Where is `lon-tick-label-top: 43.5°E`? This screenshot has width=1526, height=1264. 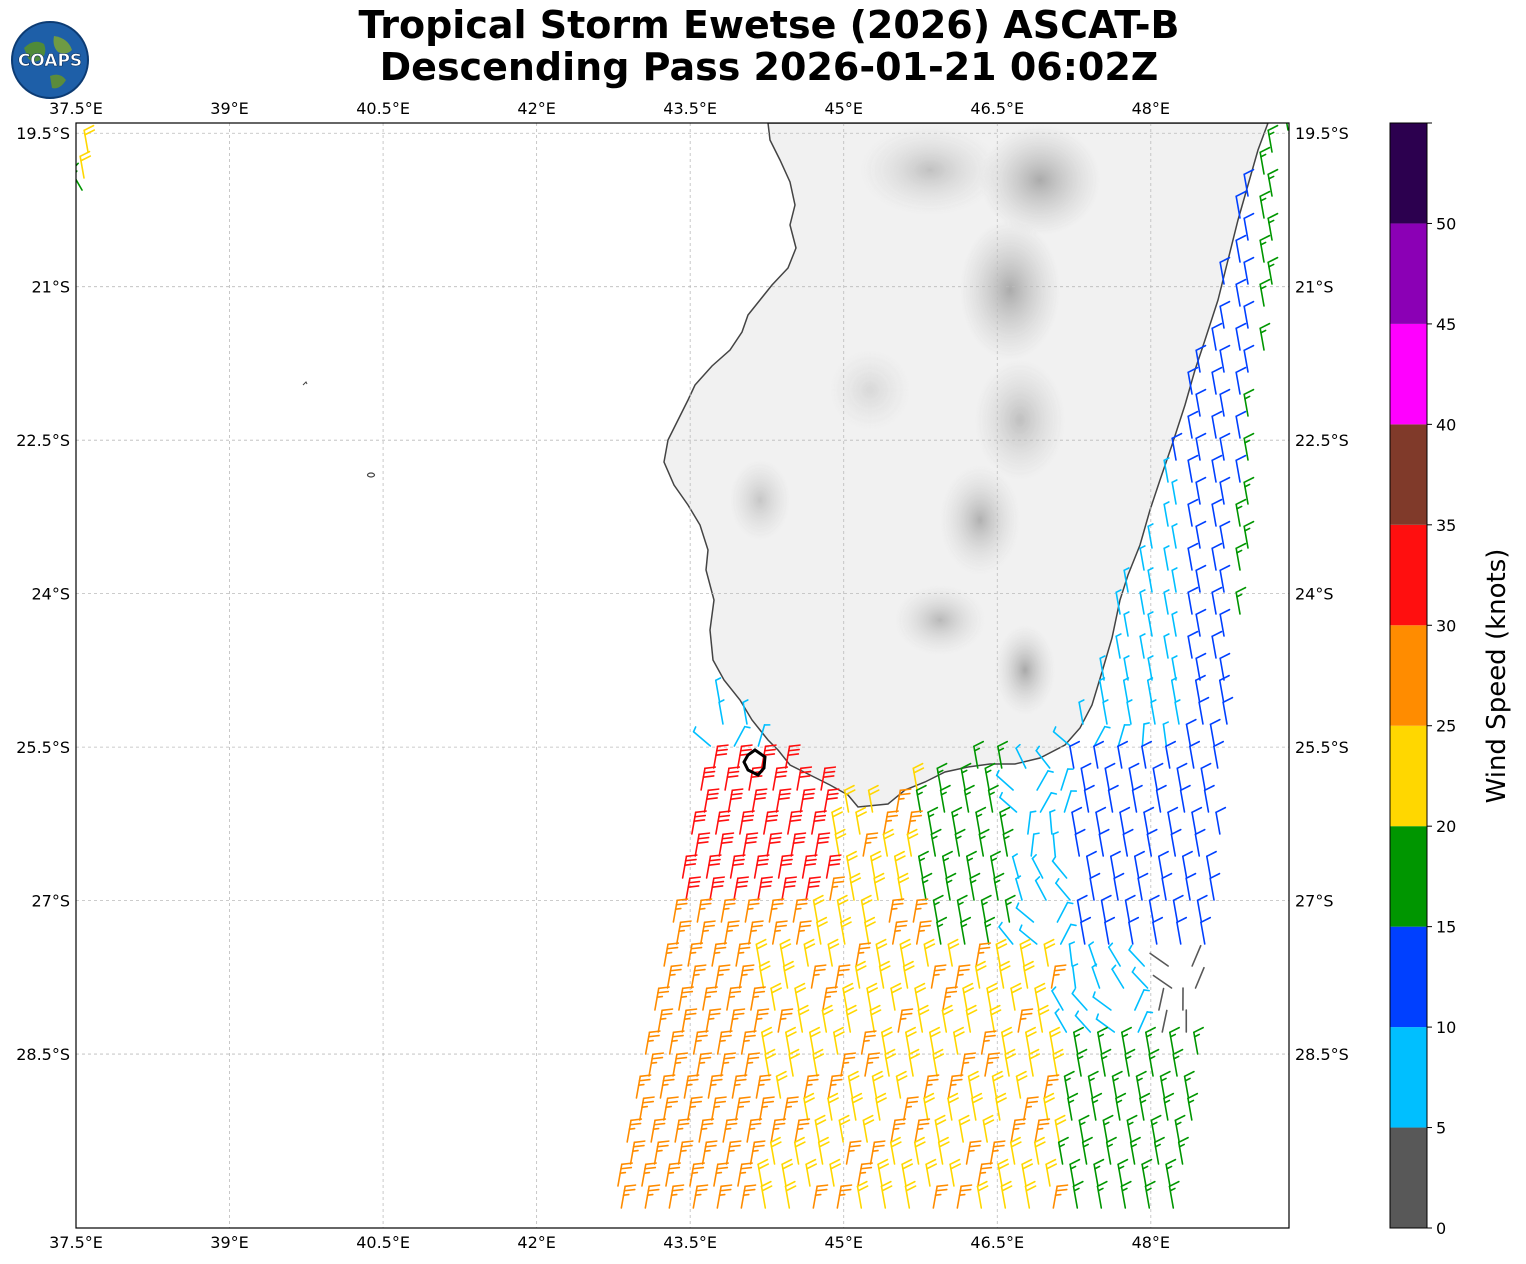
lon-tick-label-top: 43.5°E is located at coordinates (690, 108).